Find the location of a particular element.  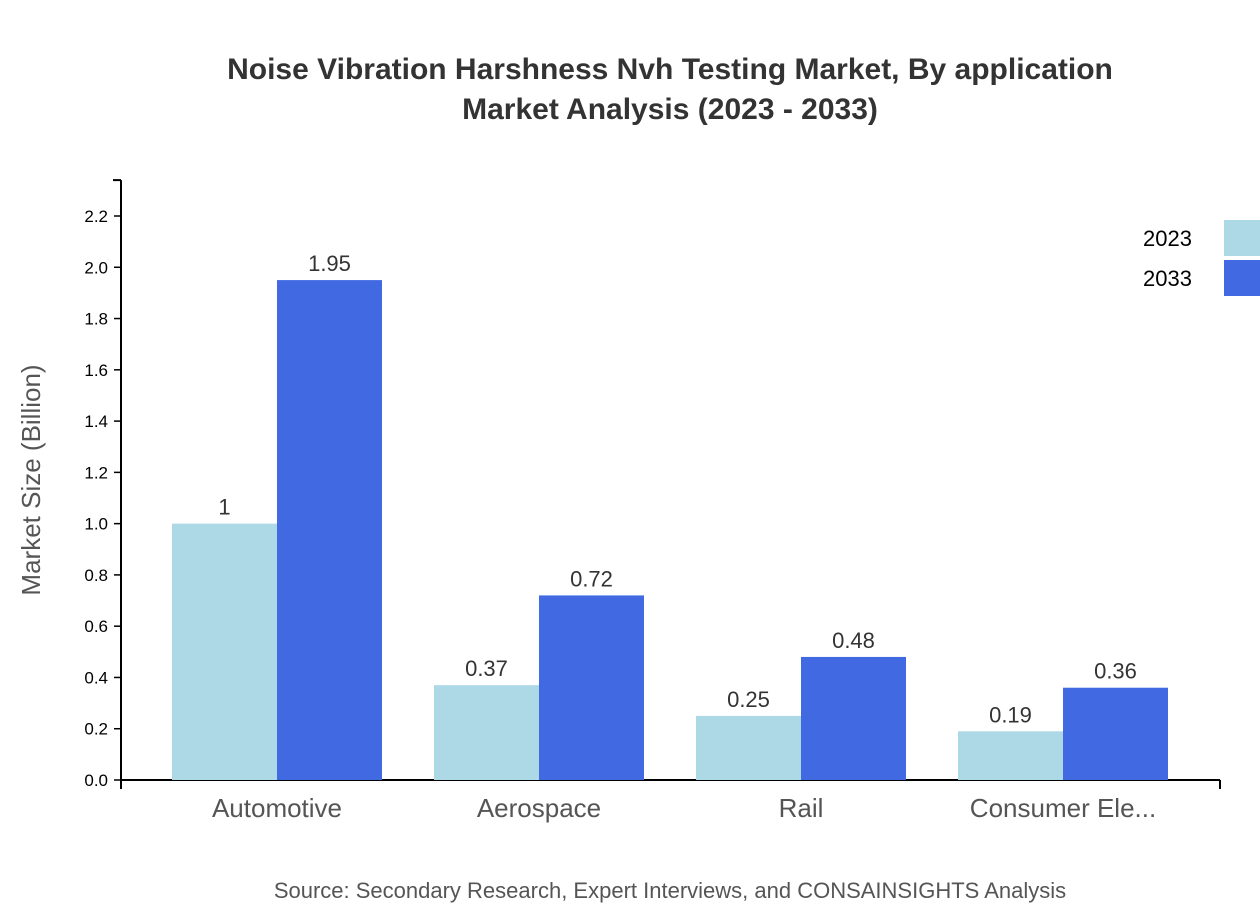

bar-data-label: 1 is located at coordinates (224, 507).